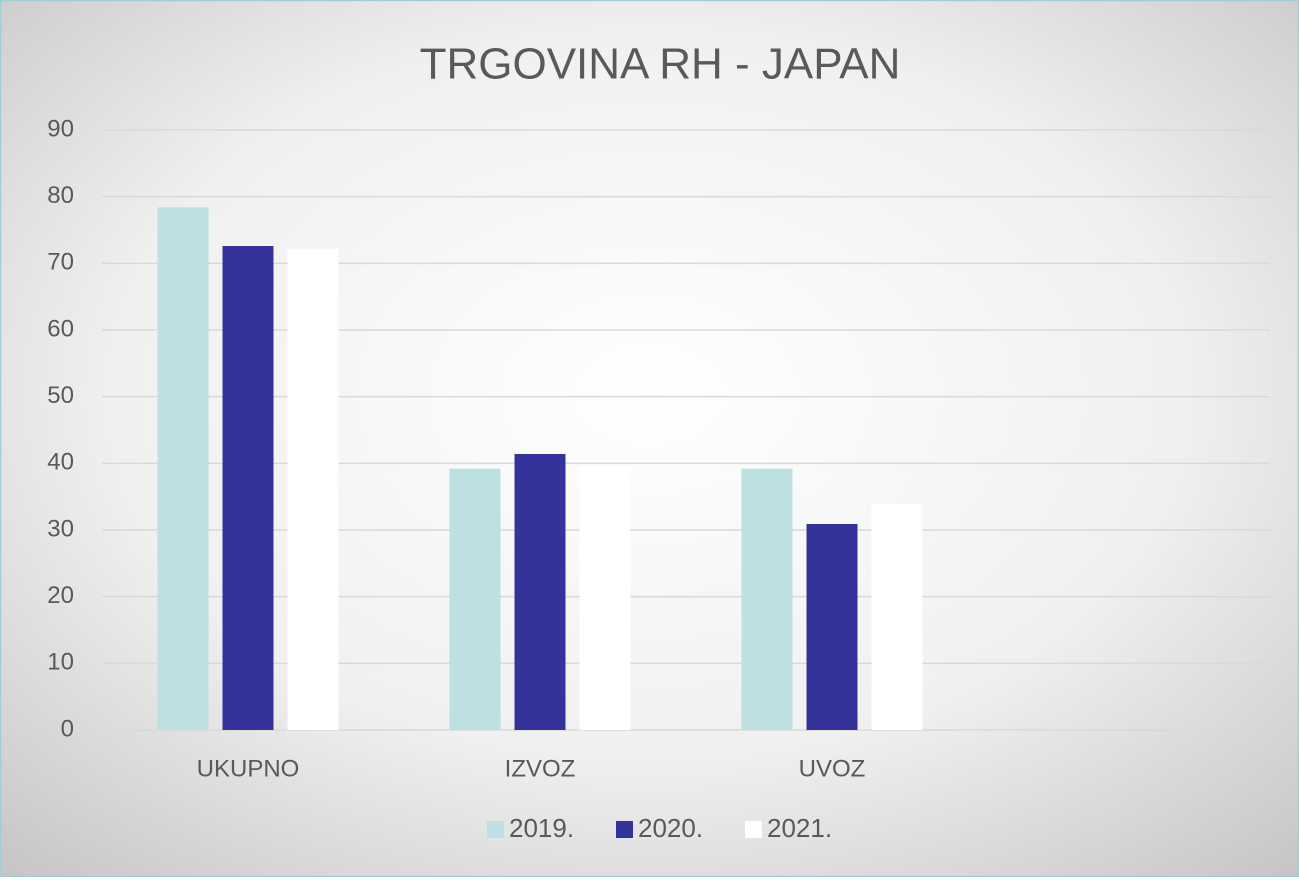  I want to click on legend-label: 2021., so click(799, 828).